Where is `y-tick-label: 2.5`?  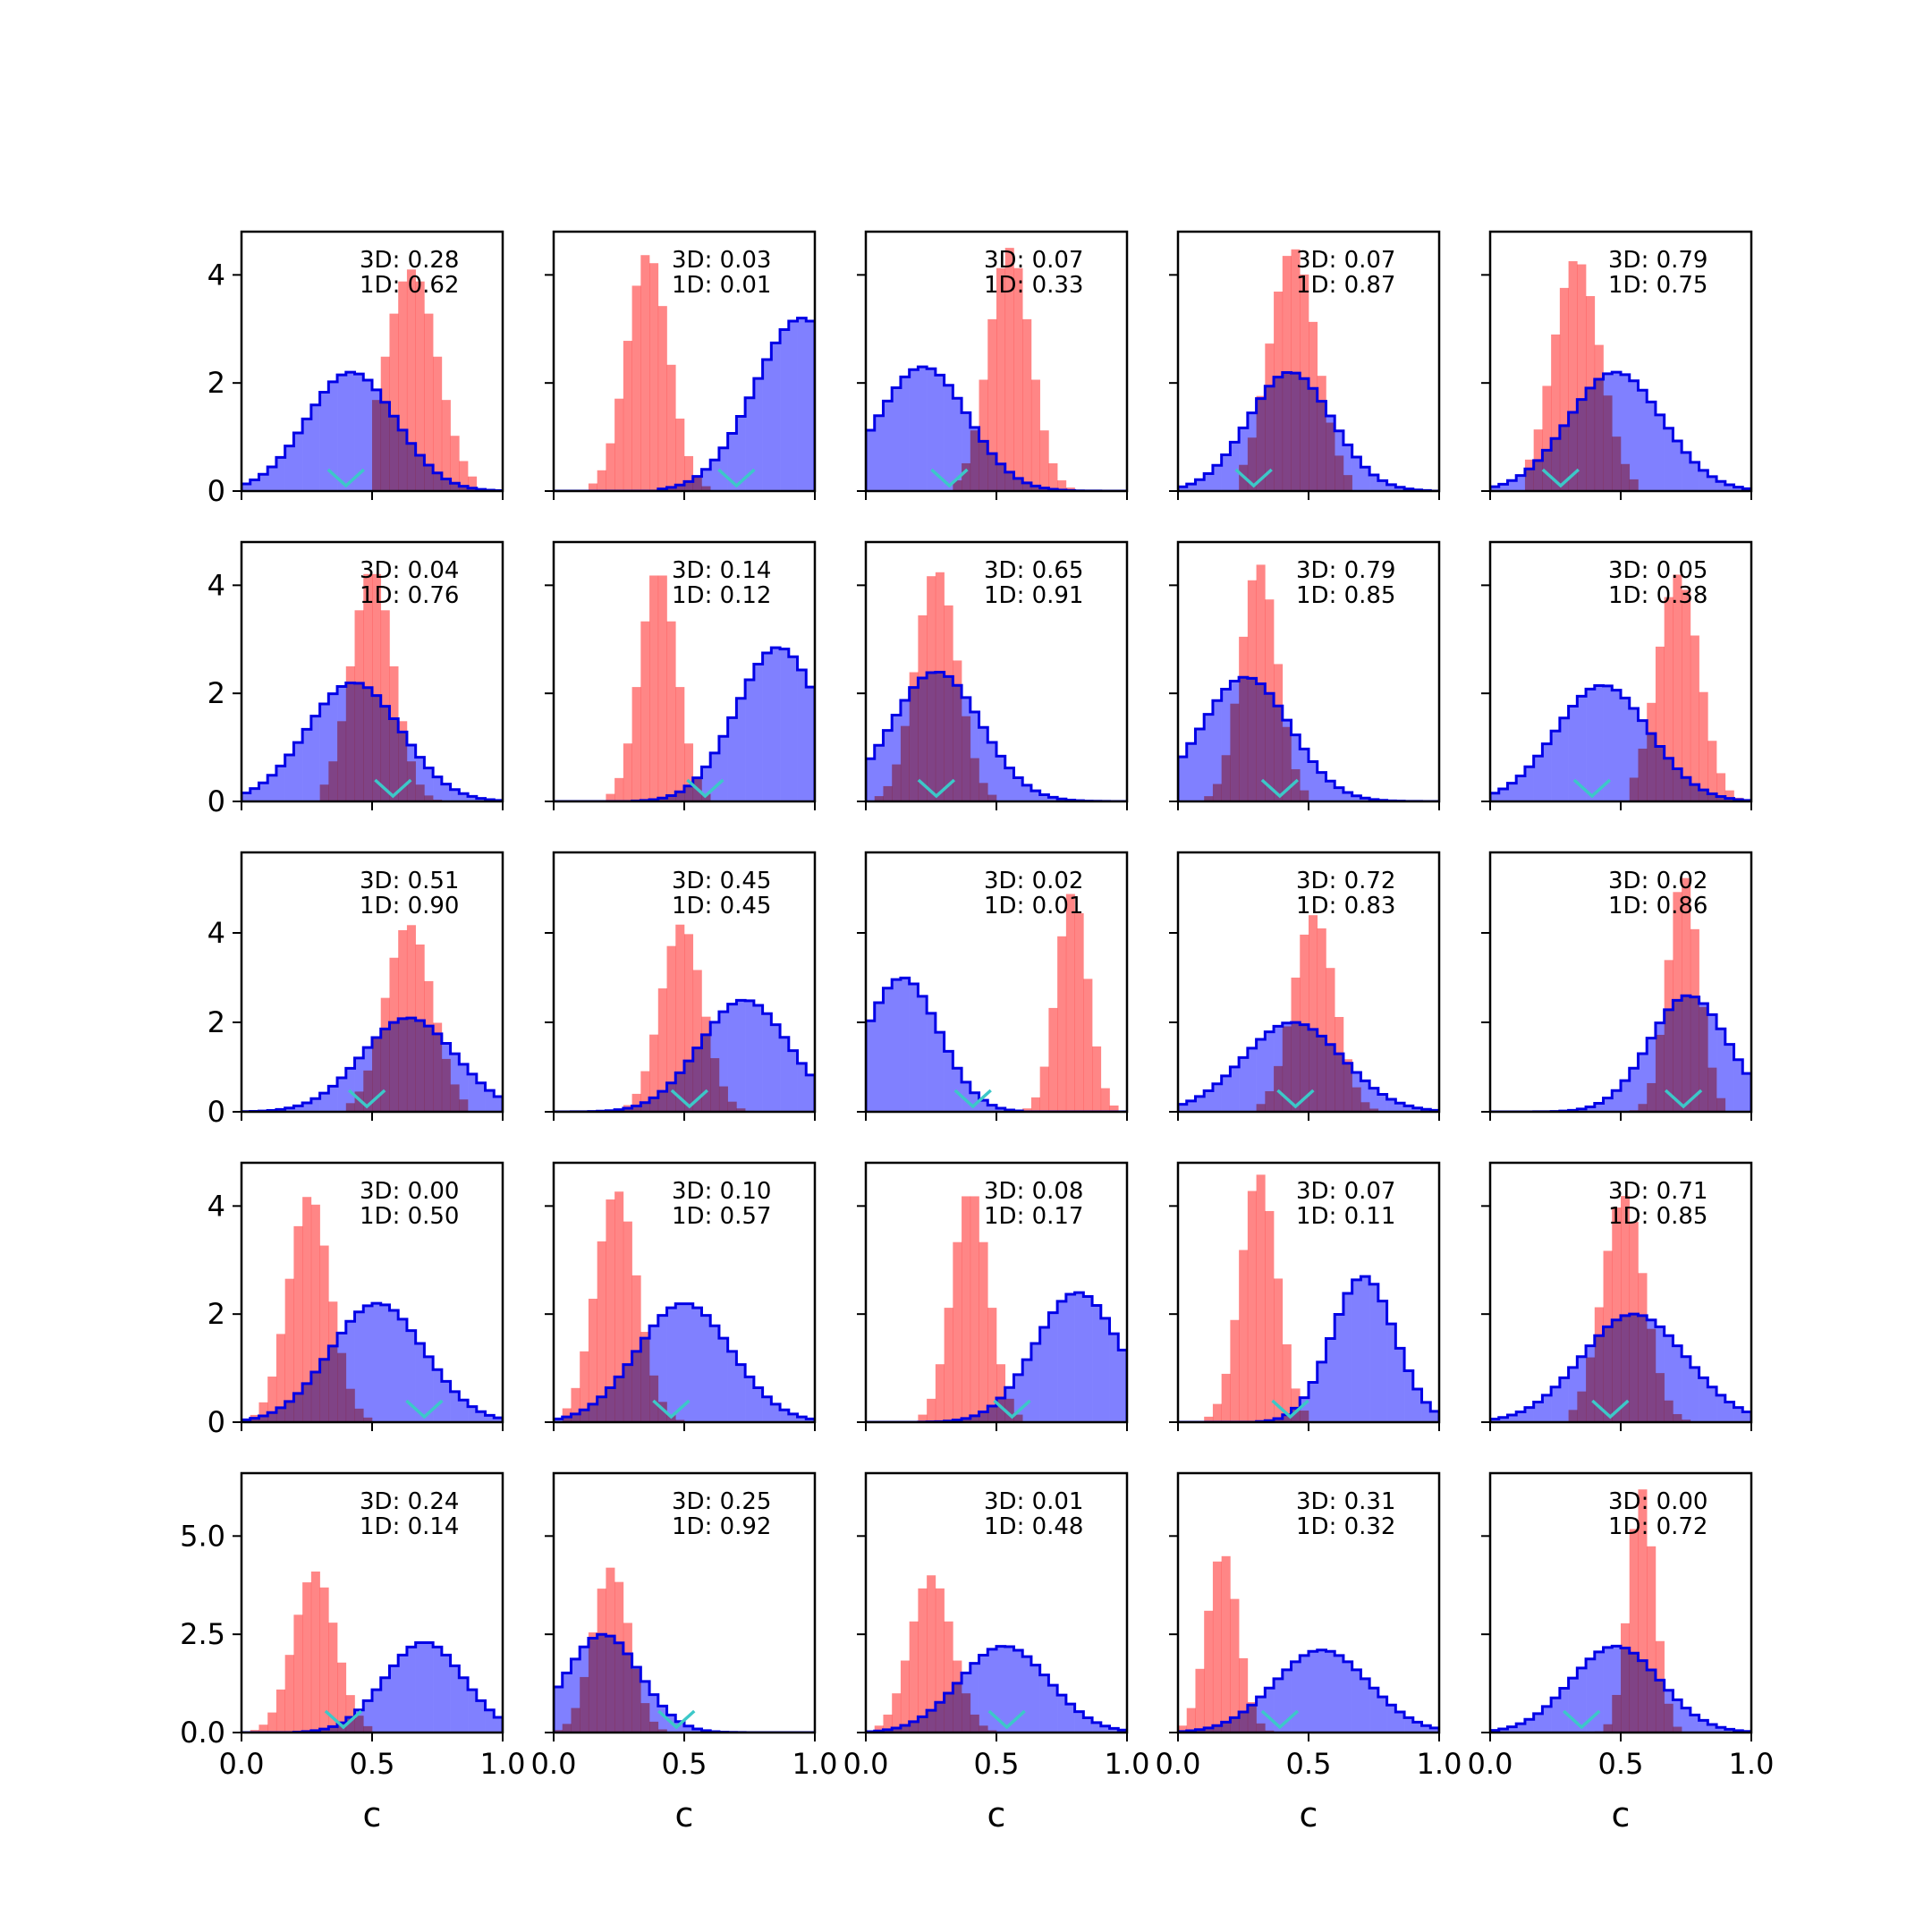 y-tick-label: 2.5 is located at coordinates (202, 1634).